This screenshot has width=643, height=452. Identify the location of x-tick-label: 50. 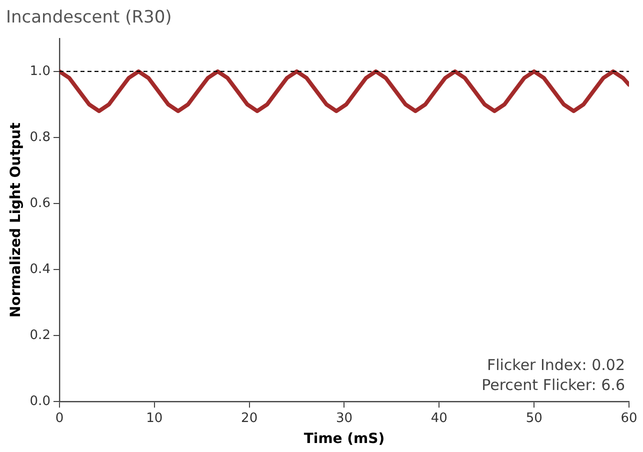
(534, 418).